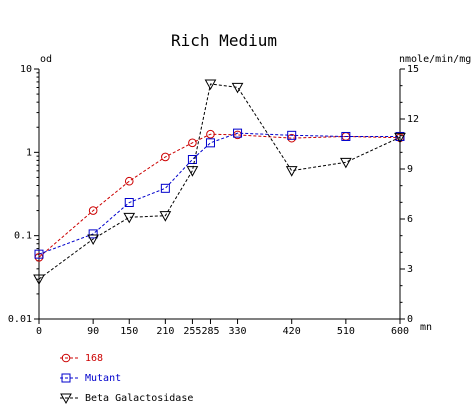  I want to click on x-tick-label: 150, so click(129, 331).